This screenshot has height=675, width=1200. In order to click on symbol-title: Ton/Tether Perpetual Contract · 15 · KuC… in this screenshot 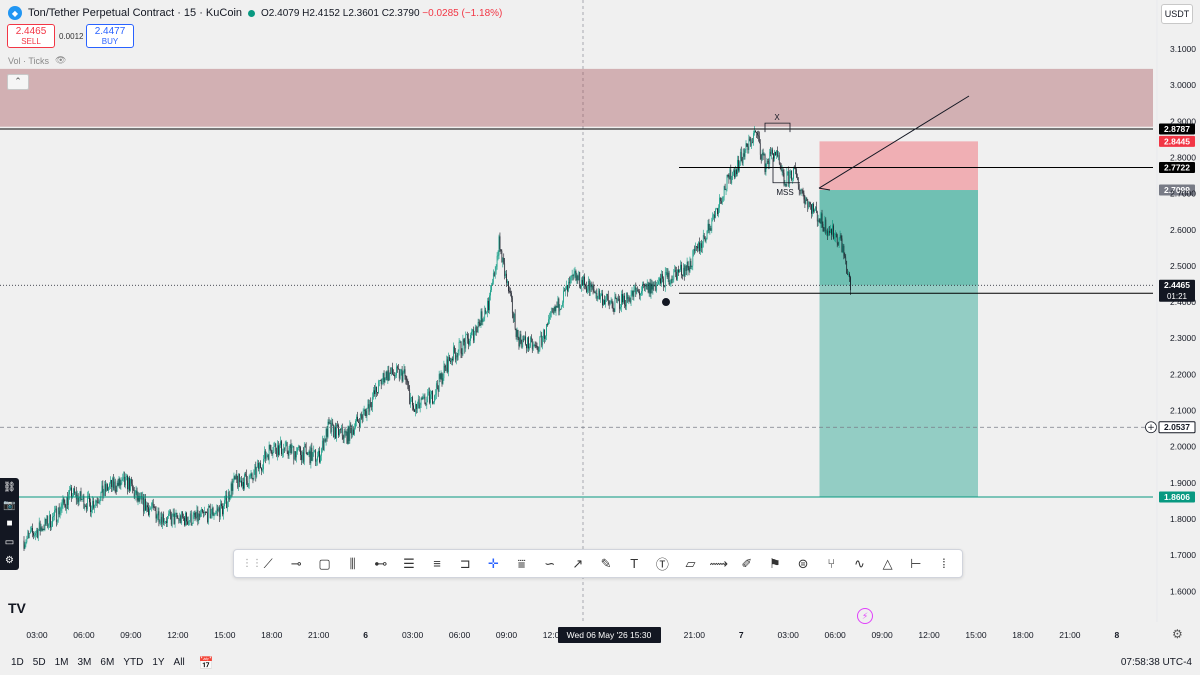, I will do `click(135, 13)`.